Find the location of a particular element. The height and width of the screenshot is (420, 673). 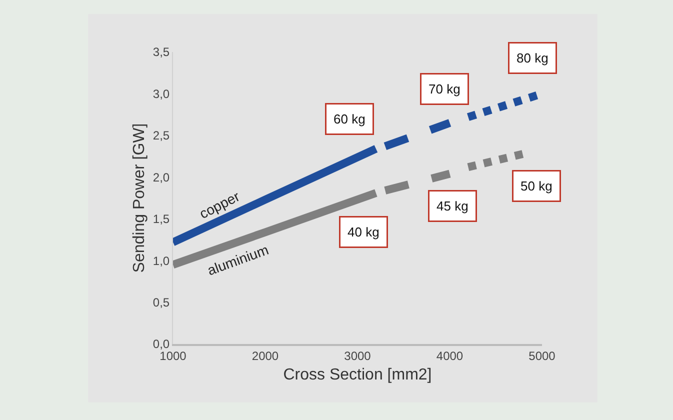

annotation: 60 kg is located at coordinates (350, 119).